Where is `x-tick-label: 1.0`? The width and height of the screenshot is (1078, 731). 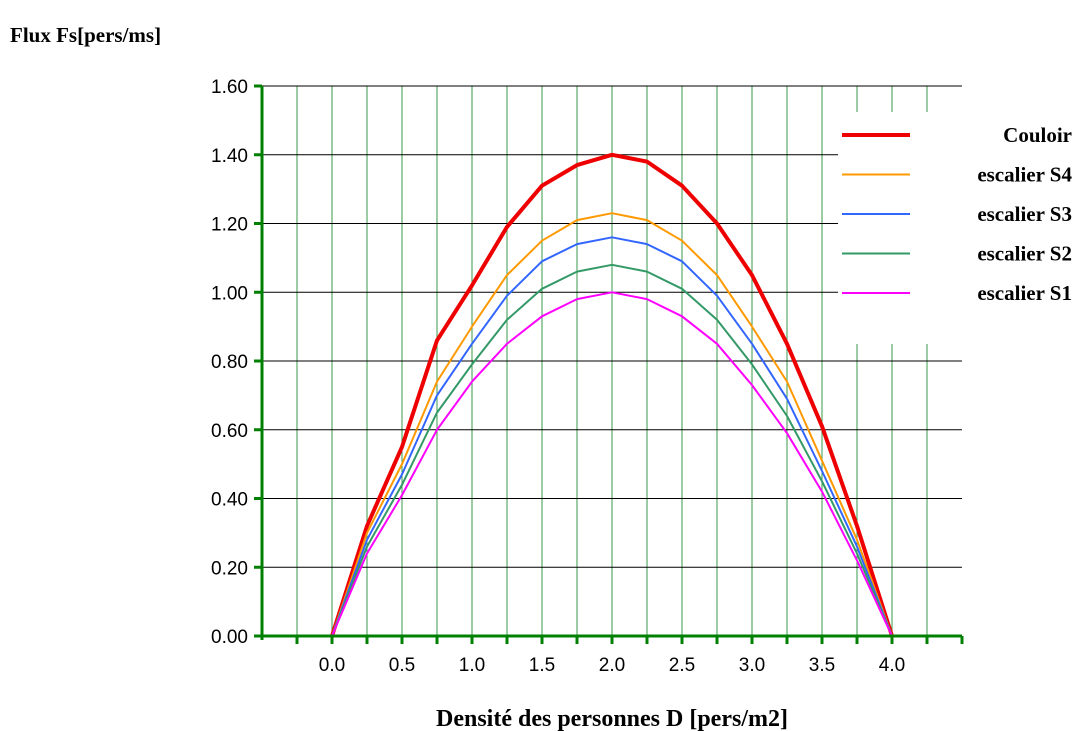
x-tick-label: 1.0 is located at coordinates (472, 665).